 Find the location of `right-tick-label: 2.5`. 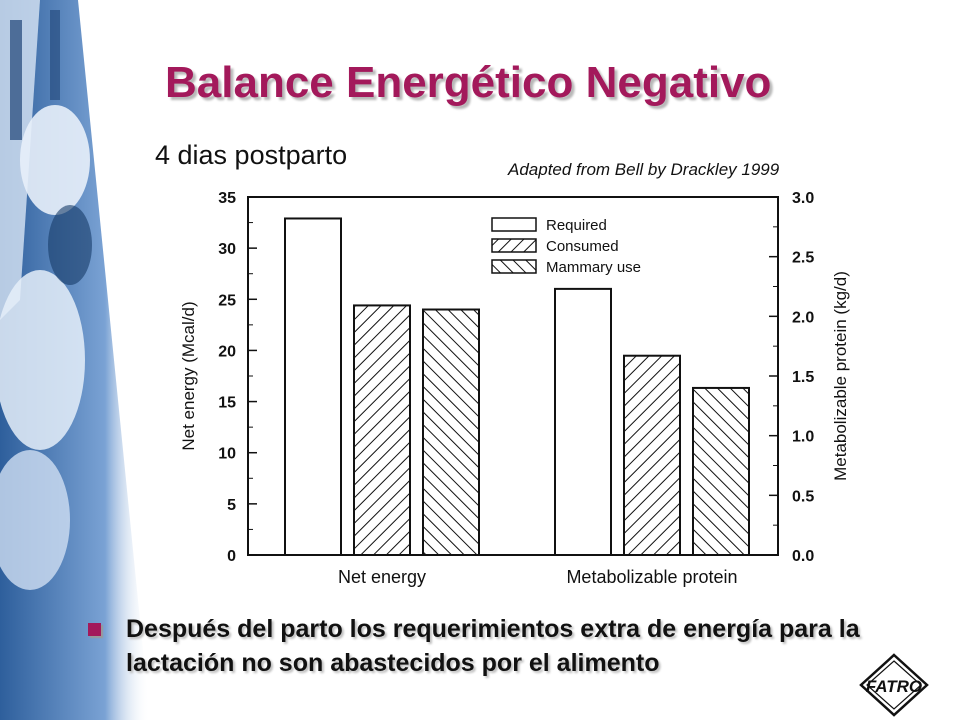

right-tick-label: 2.5 is located at coordinates (803, 258).